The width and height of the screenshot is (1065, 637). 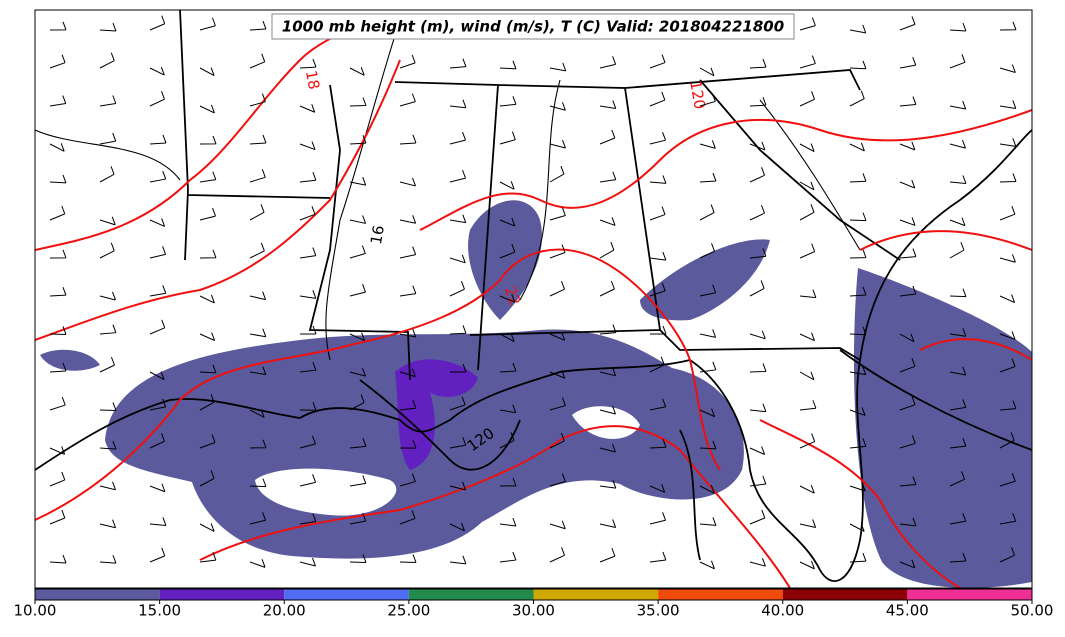 What do you see at coordinates (284, 611) in the screenshot?
I see `colorbar-tick-label: 20.00` at bounding box center [284, 611].